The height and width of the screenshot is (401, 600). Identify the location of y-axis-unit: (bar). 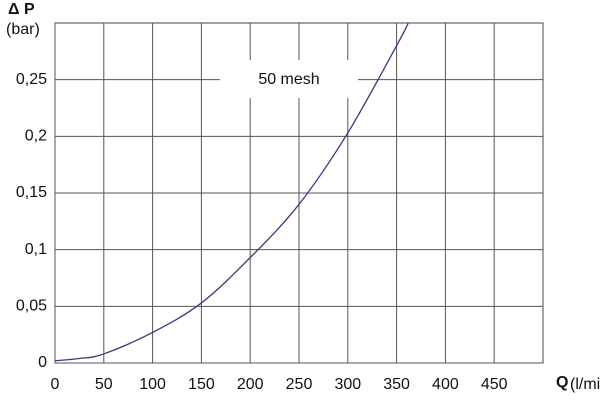
(23, 29).